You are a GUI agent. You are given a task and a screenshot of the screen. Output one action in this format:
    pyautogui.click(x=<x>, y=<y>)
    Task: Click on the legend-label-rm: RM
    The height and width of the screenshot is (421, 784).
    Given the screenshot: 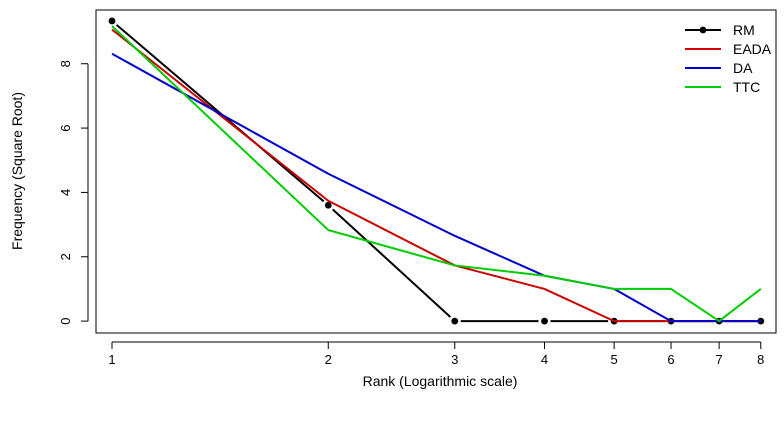 What is the action you would take?
    pyautogui.click(x=744, y=30)
    